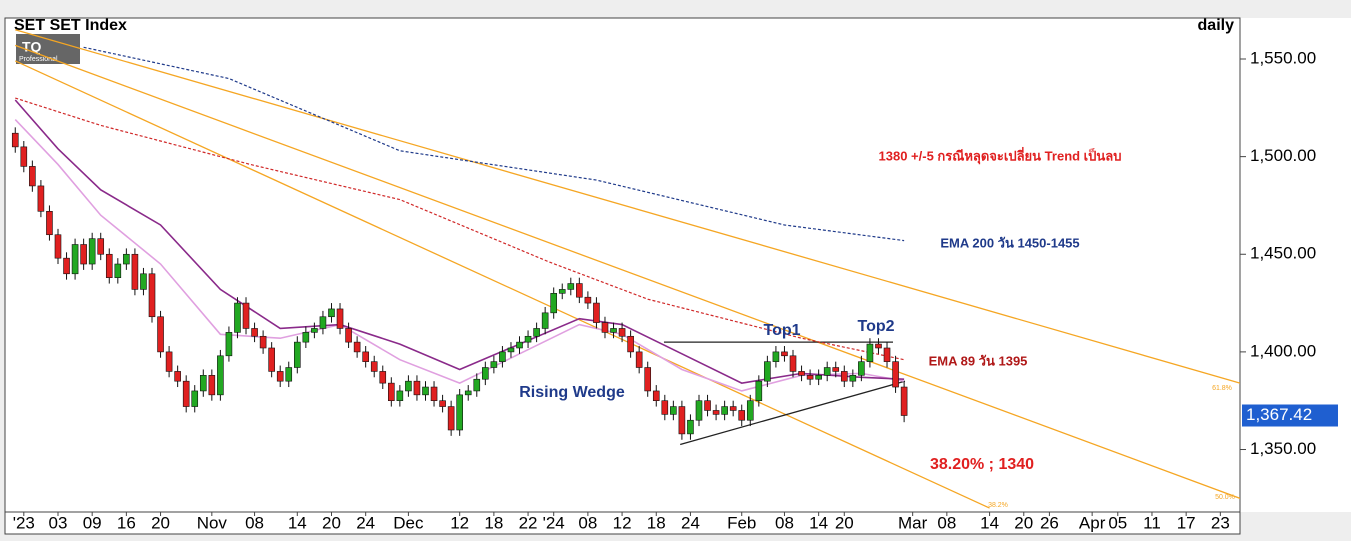 This screenshot has width=1351, height=541. I want to click on x-tick-label: 17, so click(1186, 522).